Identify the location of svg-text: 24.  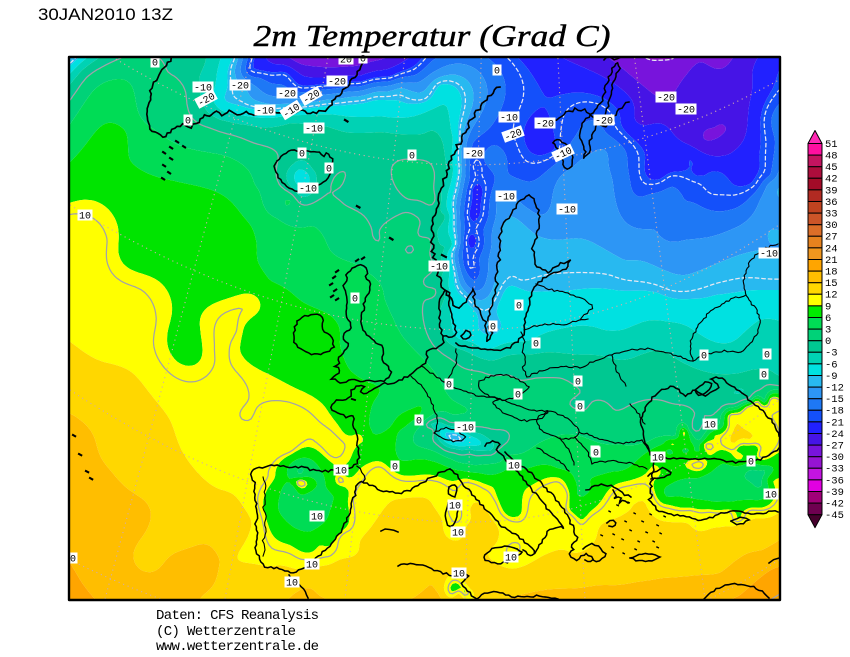
(831, 249).